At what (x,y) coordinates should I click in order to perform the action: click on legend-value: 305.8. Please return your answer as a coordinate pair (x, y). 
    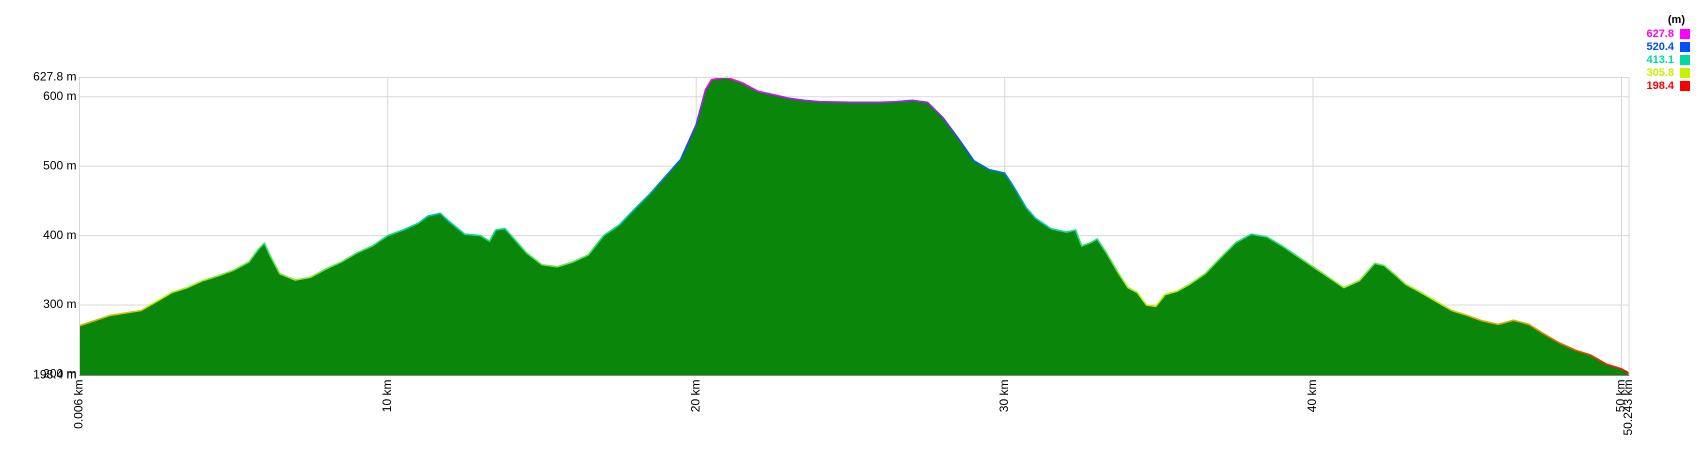
    Looking at the image, I should click on (1660, 73).